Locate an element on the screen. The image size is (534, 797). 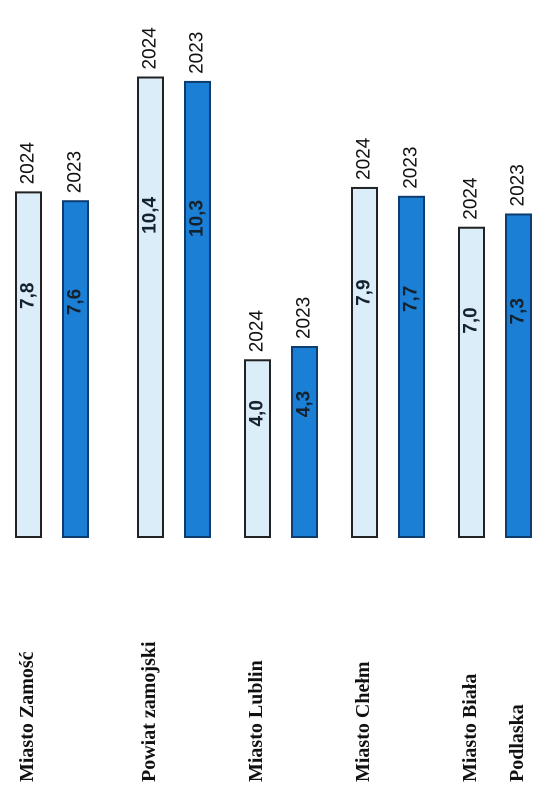
value-label: 7,6 is located at coordinates (75, 302).